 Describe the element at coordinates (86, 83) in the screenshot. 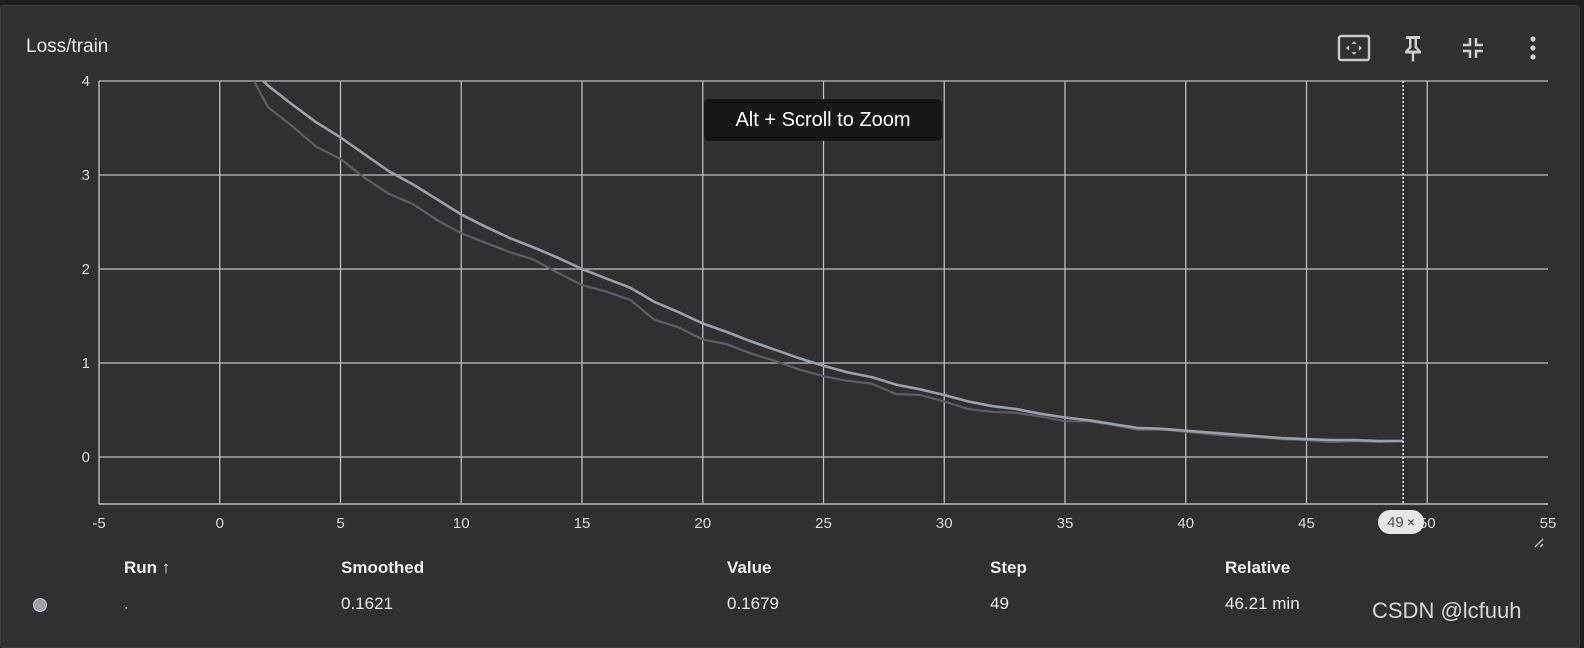

I see `y-tick-label: 4` at that location.